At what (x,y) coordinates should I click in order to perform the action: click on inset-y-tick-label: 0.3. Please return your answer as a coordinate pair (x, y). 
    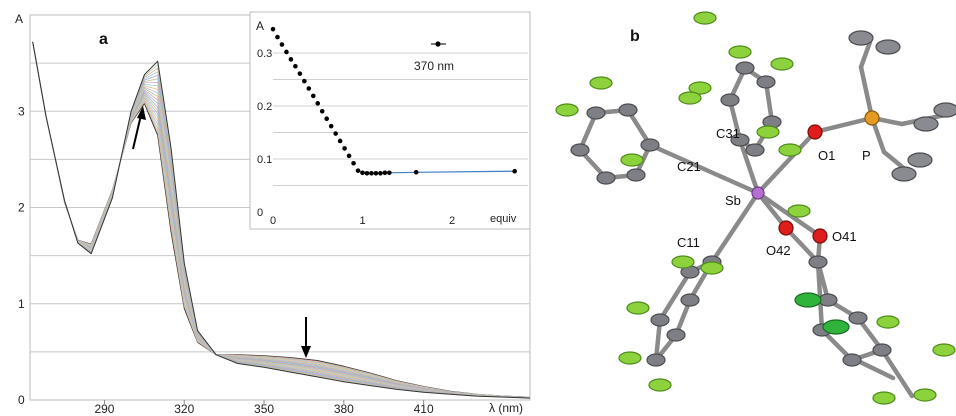
    Looking at the image, I should click on (264, 54).